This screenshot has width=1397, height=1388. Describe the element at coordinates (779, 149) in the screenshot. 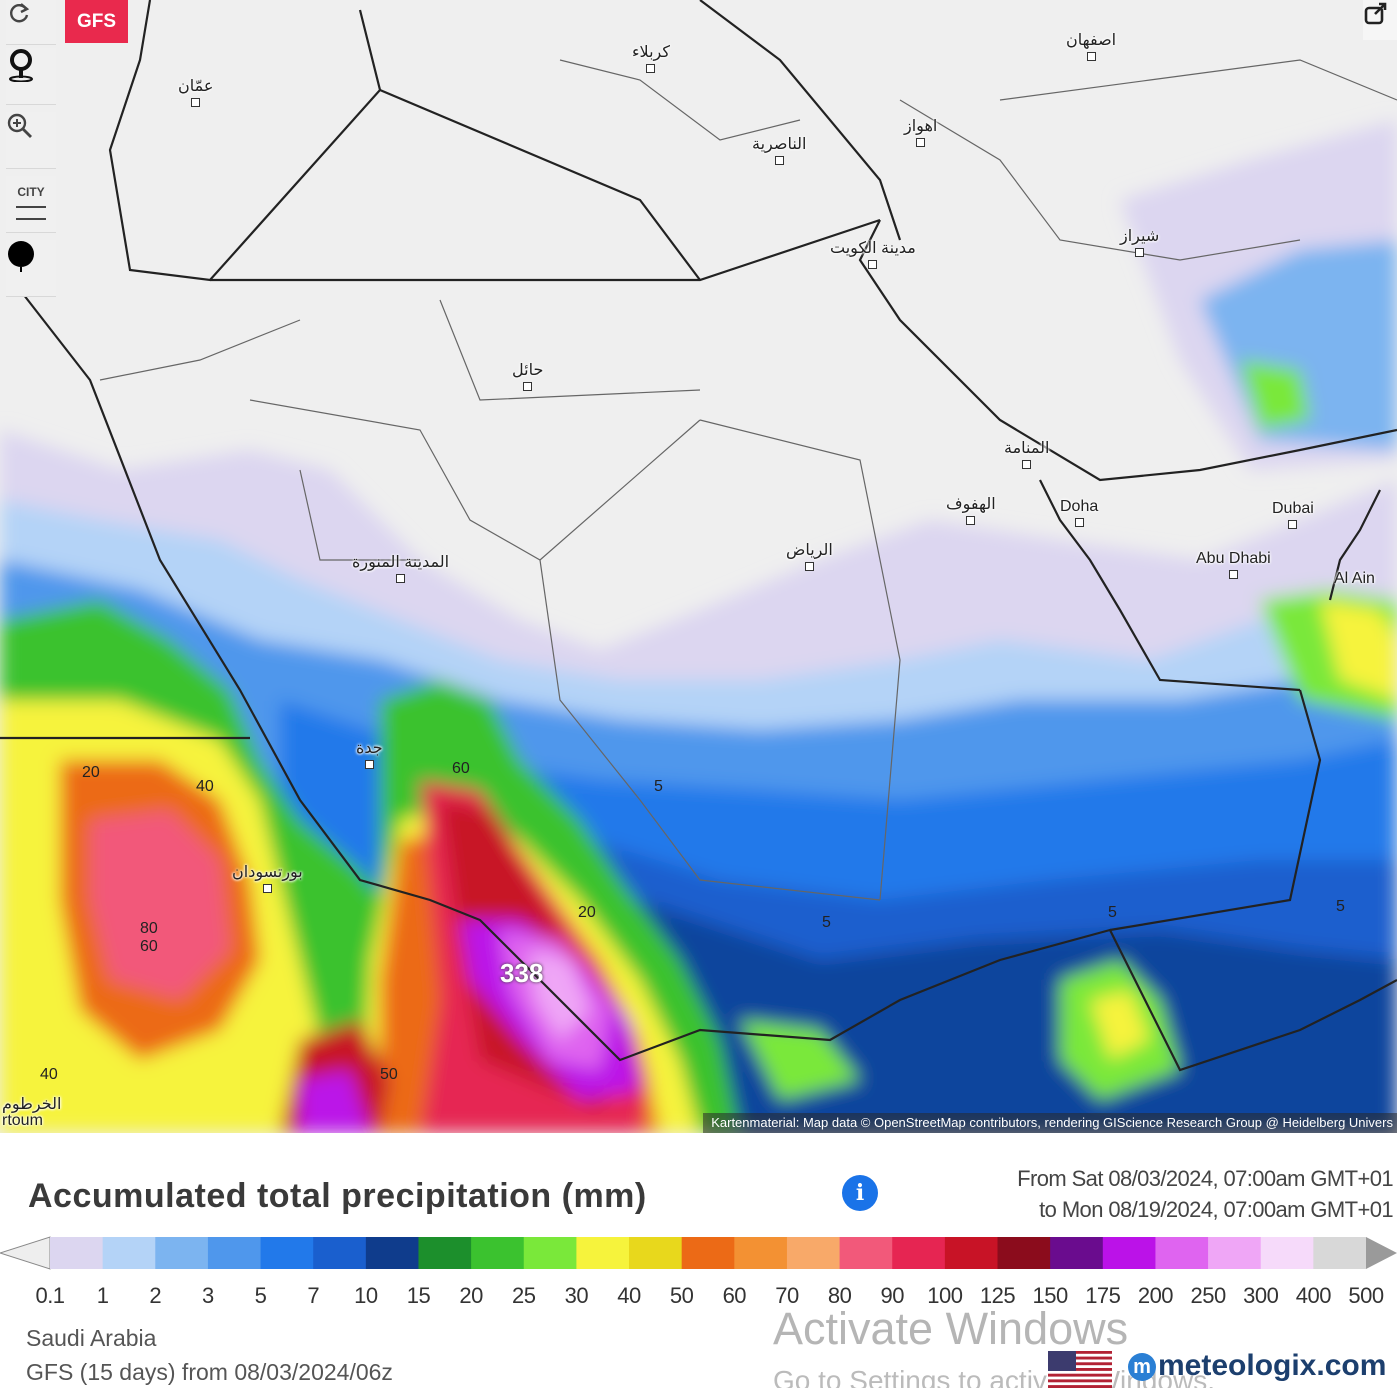

I see `city-nasiriyah: الناصرية` at that location.